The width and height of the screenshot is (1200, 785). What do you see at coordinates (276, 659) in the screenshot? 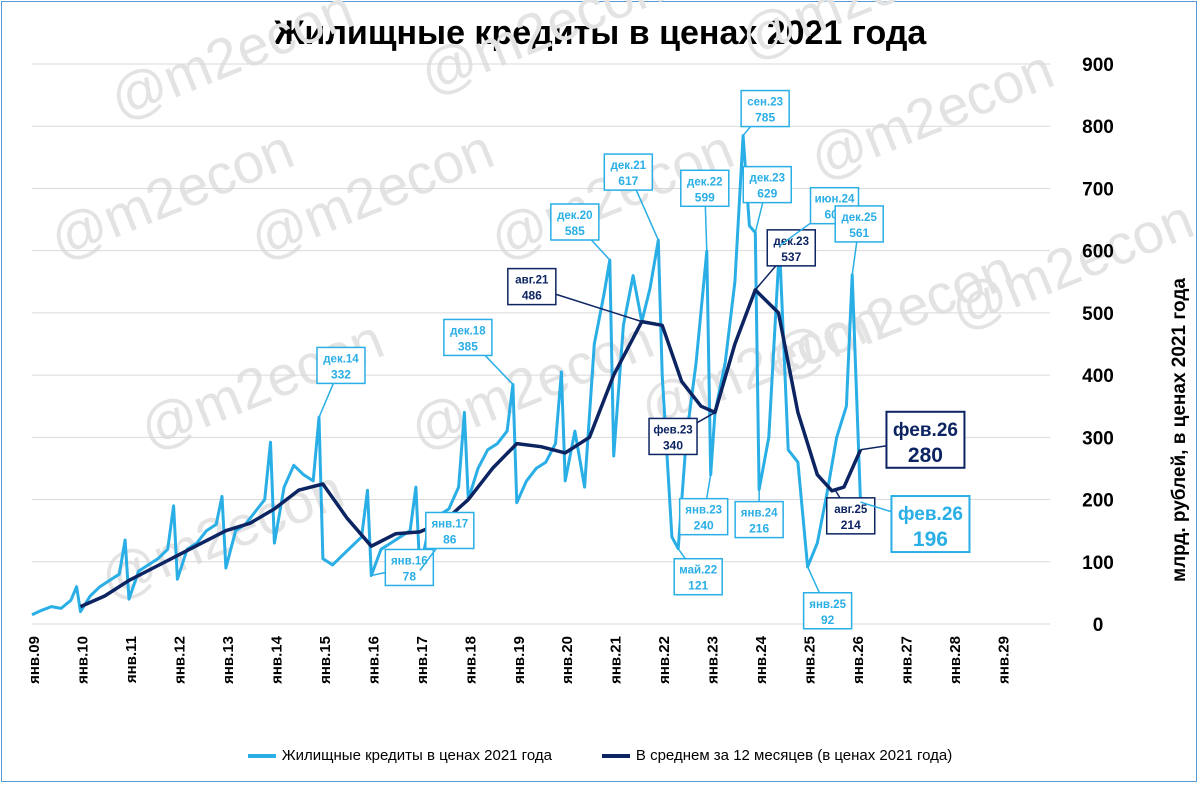
I see `x-tick-label: янв.14` at bounding box center [276, 659].